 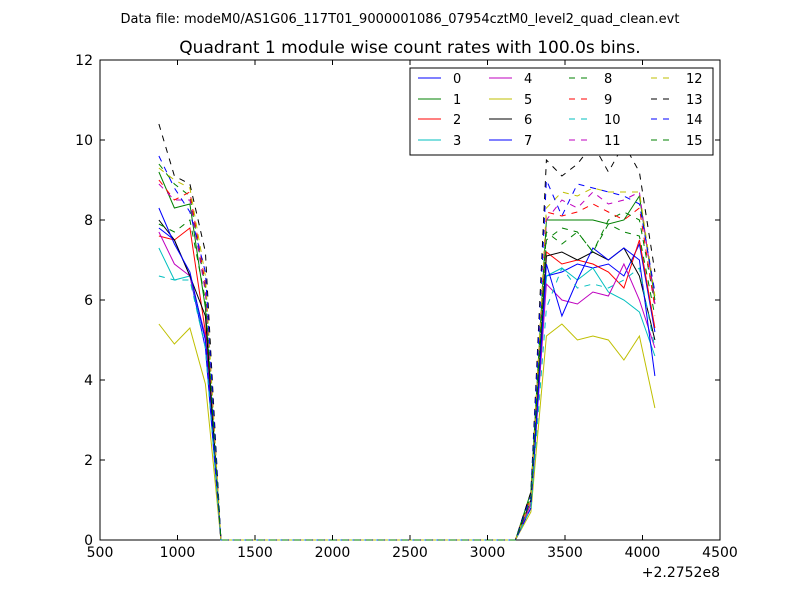 What do you see at coordinates (84, 141) in the screenshot?
I see `y-tick-label: 10` at bounding box center [84, 141].